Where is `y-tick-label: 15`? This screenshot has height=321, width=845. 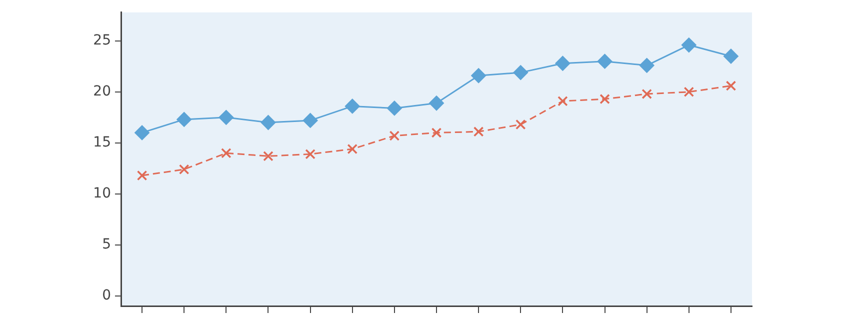
y-tick-label: 15 is located at coordinates (102, 142).